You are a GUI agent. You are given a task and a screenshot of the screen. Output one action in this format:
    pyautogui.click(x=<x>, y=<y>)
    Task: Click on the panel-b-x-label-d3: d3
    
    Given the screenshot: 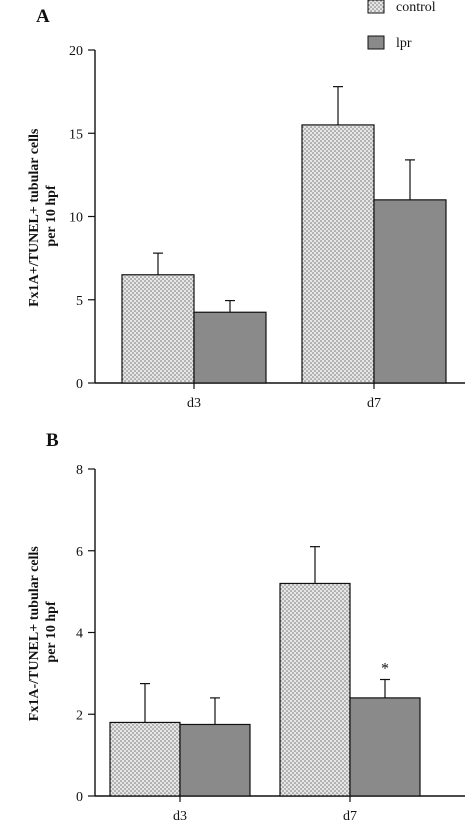 What is the action you would take?
    pyautogui.click(x=180, y=816)
    